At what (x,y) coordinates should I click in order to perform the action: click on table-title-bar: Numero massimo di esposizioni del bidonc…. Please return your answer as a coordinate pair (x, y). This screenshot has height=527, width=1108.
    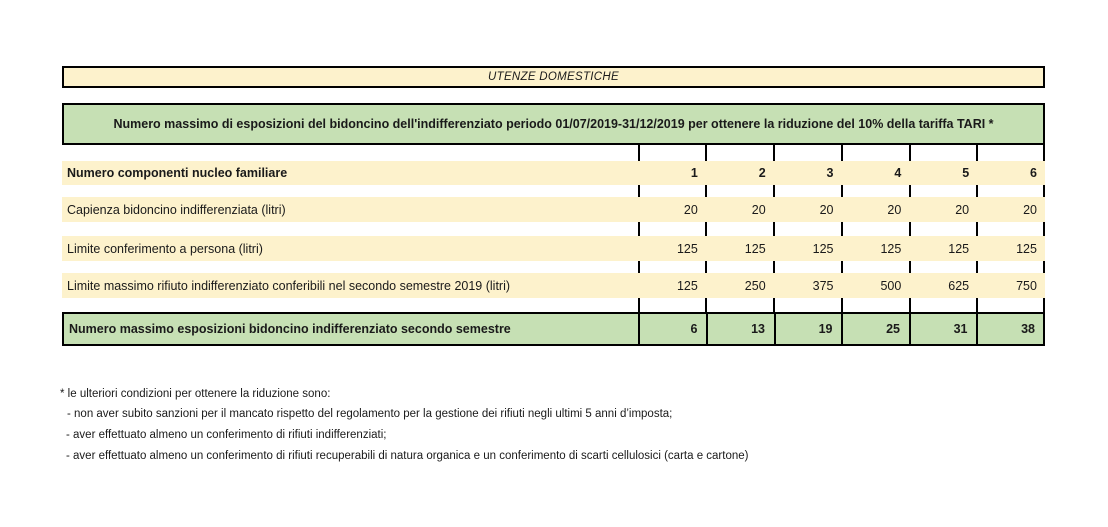
    Looking at the image, I should click on (553, 124).